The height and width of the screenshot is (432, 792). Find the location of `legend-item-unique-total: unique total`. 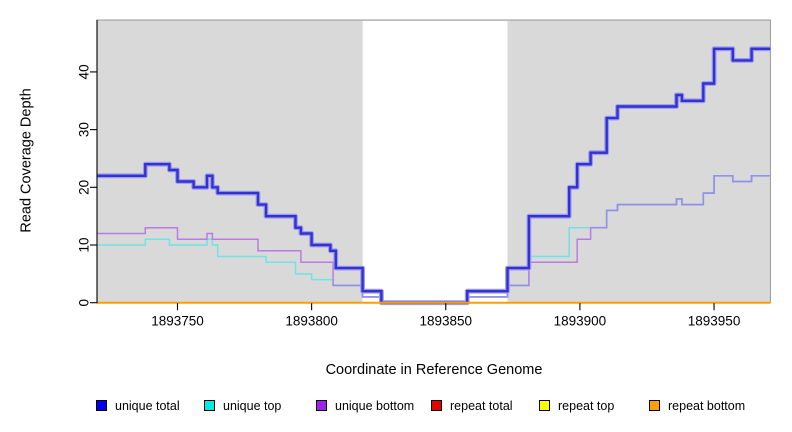

legend-item-unique-total: unique total is located at coordinates (138, 405).